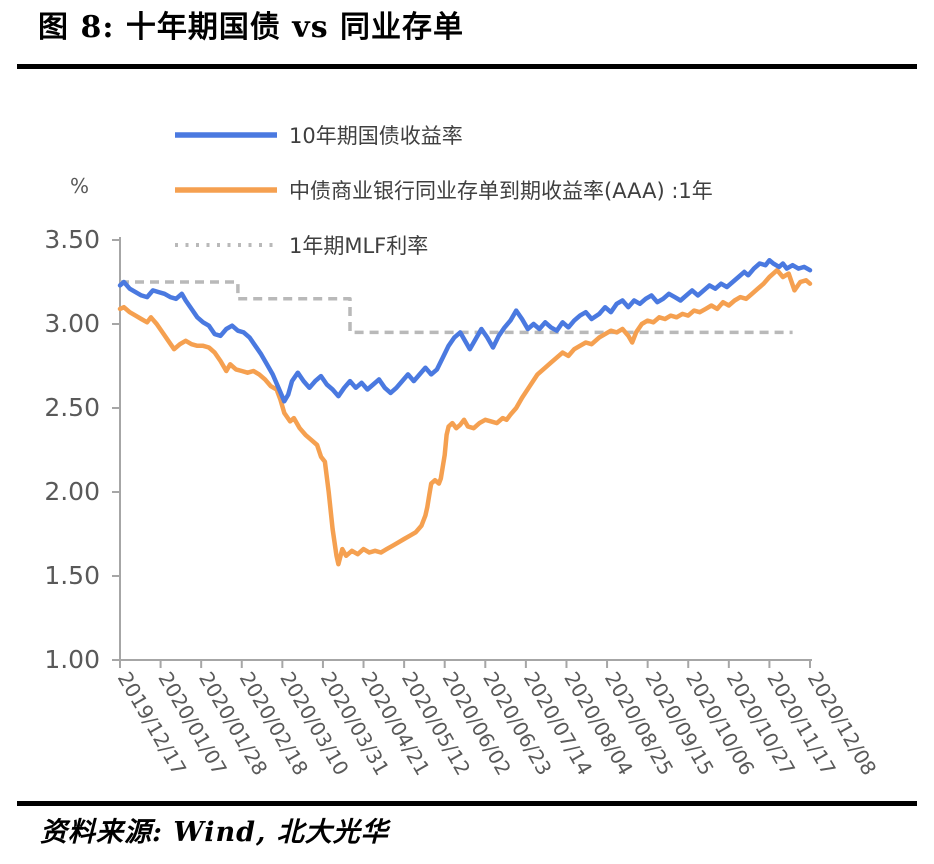  I want to click on y-tick-label: 1.00, so click(72, 659).